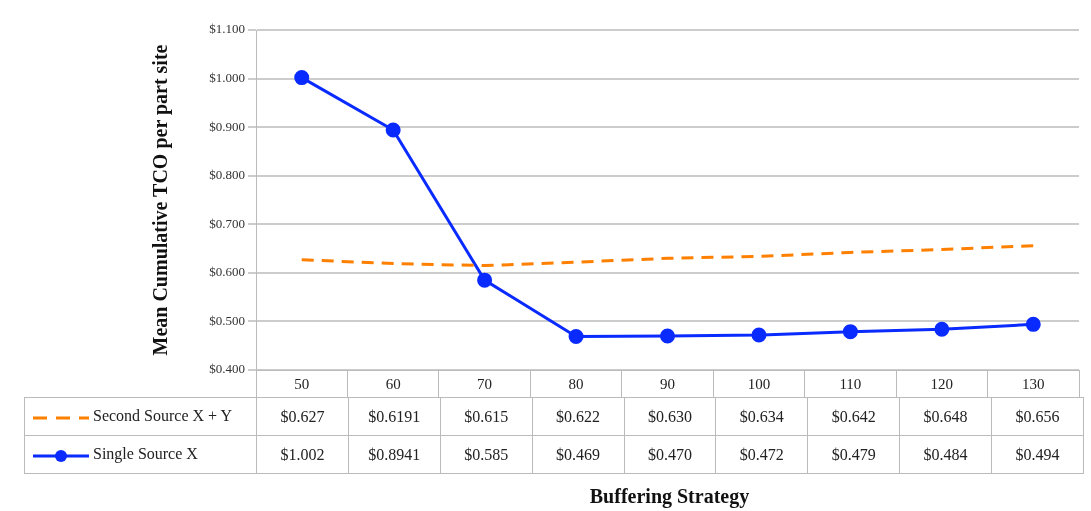  What do you see at coordinates (670, 454) in the screenshot?
I see `data-label: $0.470` at bounding box center [670, 454].